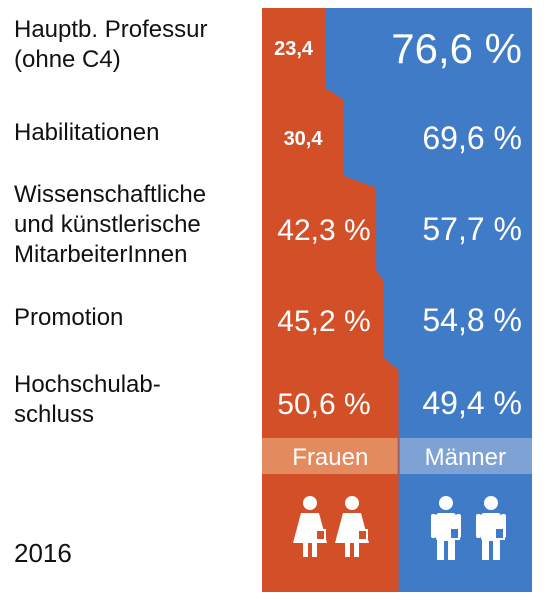  I want to click on value-label-maenner-1: 69,6 %, so click(472, 138).